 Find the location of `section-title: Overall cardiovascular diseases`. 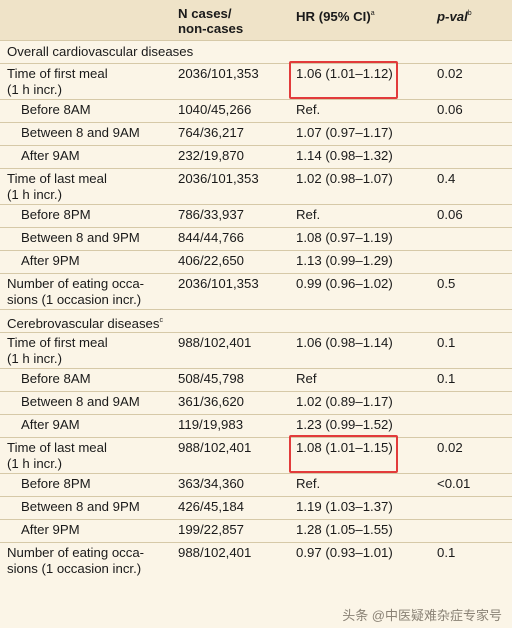

section-title: Overall cardiovascular diseases is located at coordinates (100, 51).